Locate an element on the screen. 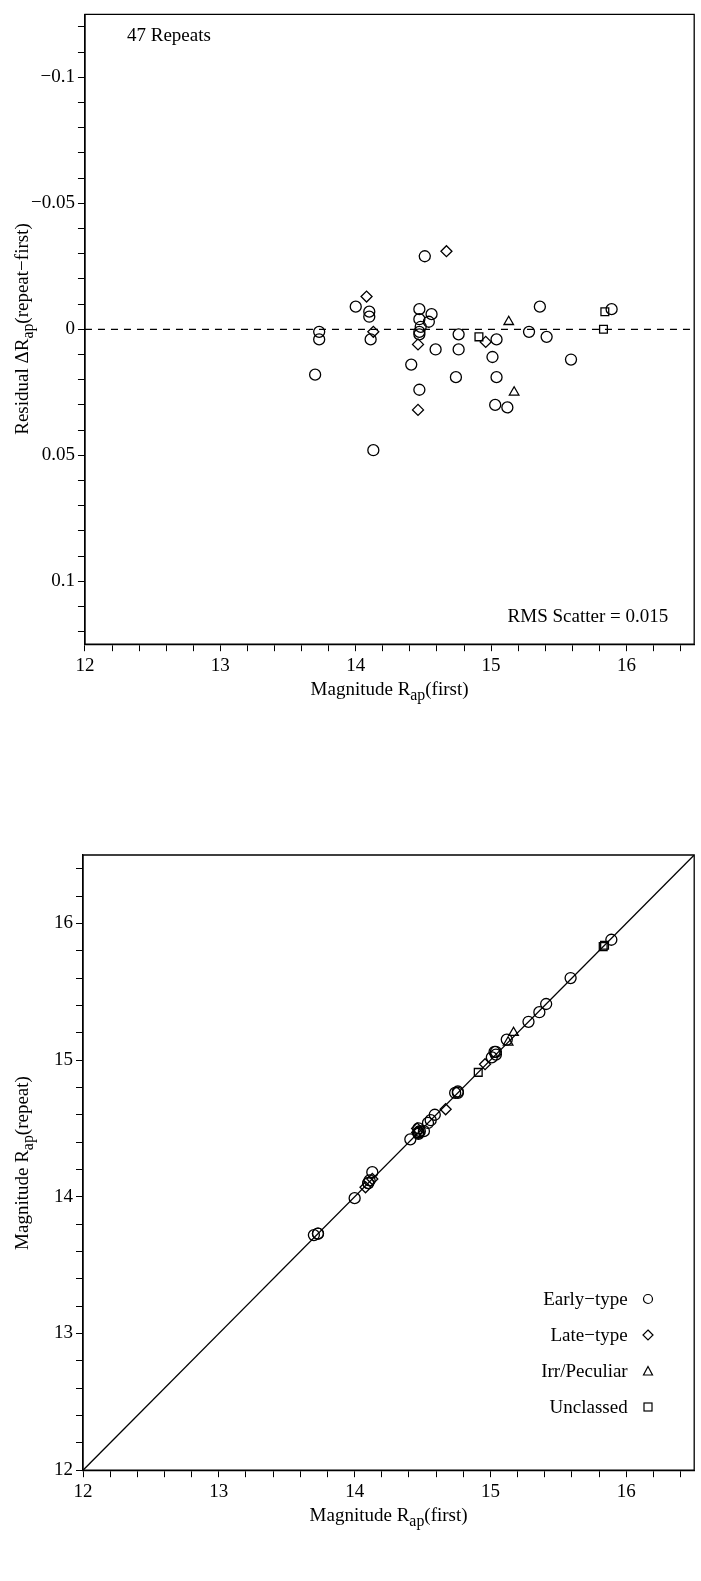 The width and height of the screenshot is (701, 1581). y-tick-label: 12 is located at coordinates (63, 1469).